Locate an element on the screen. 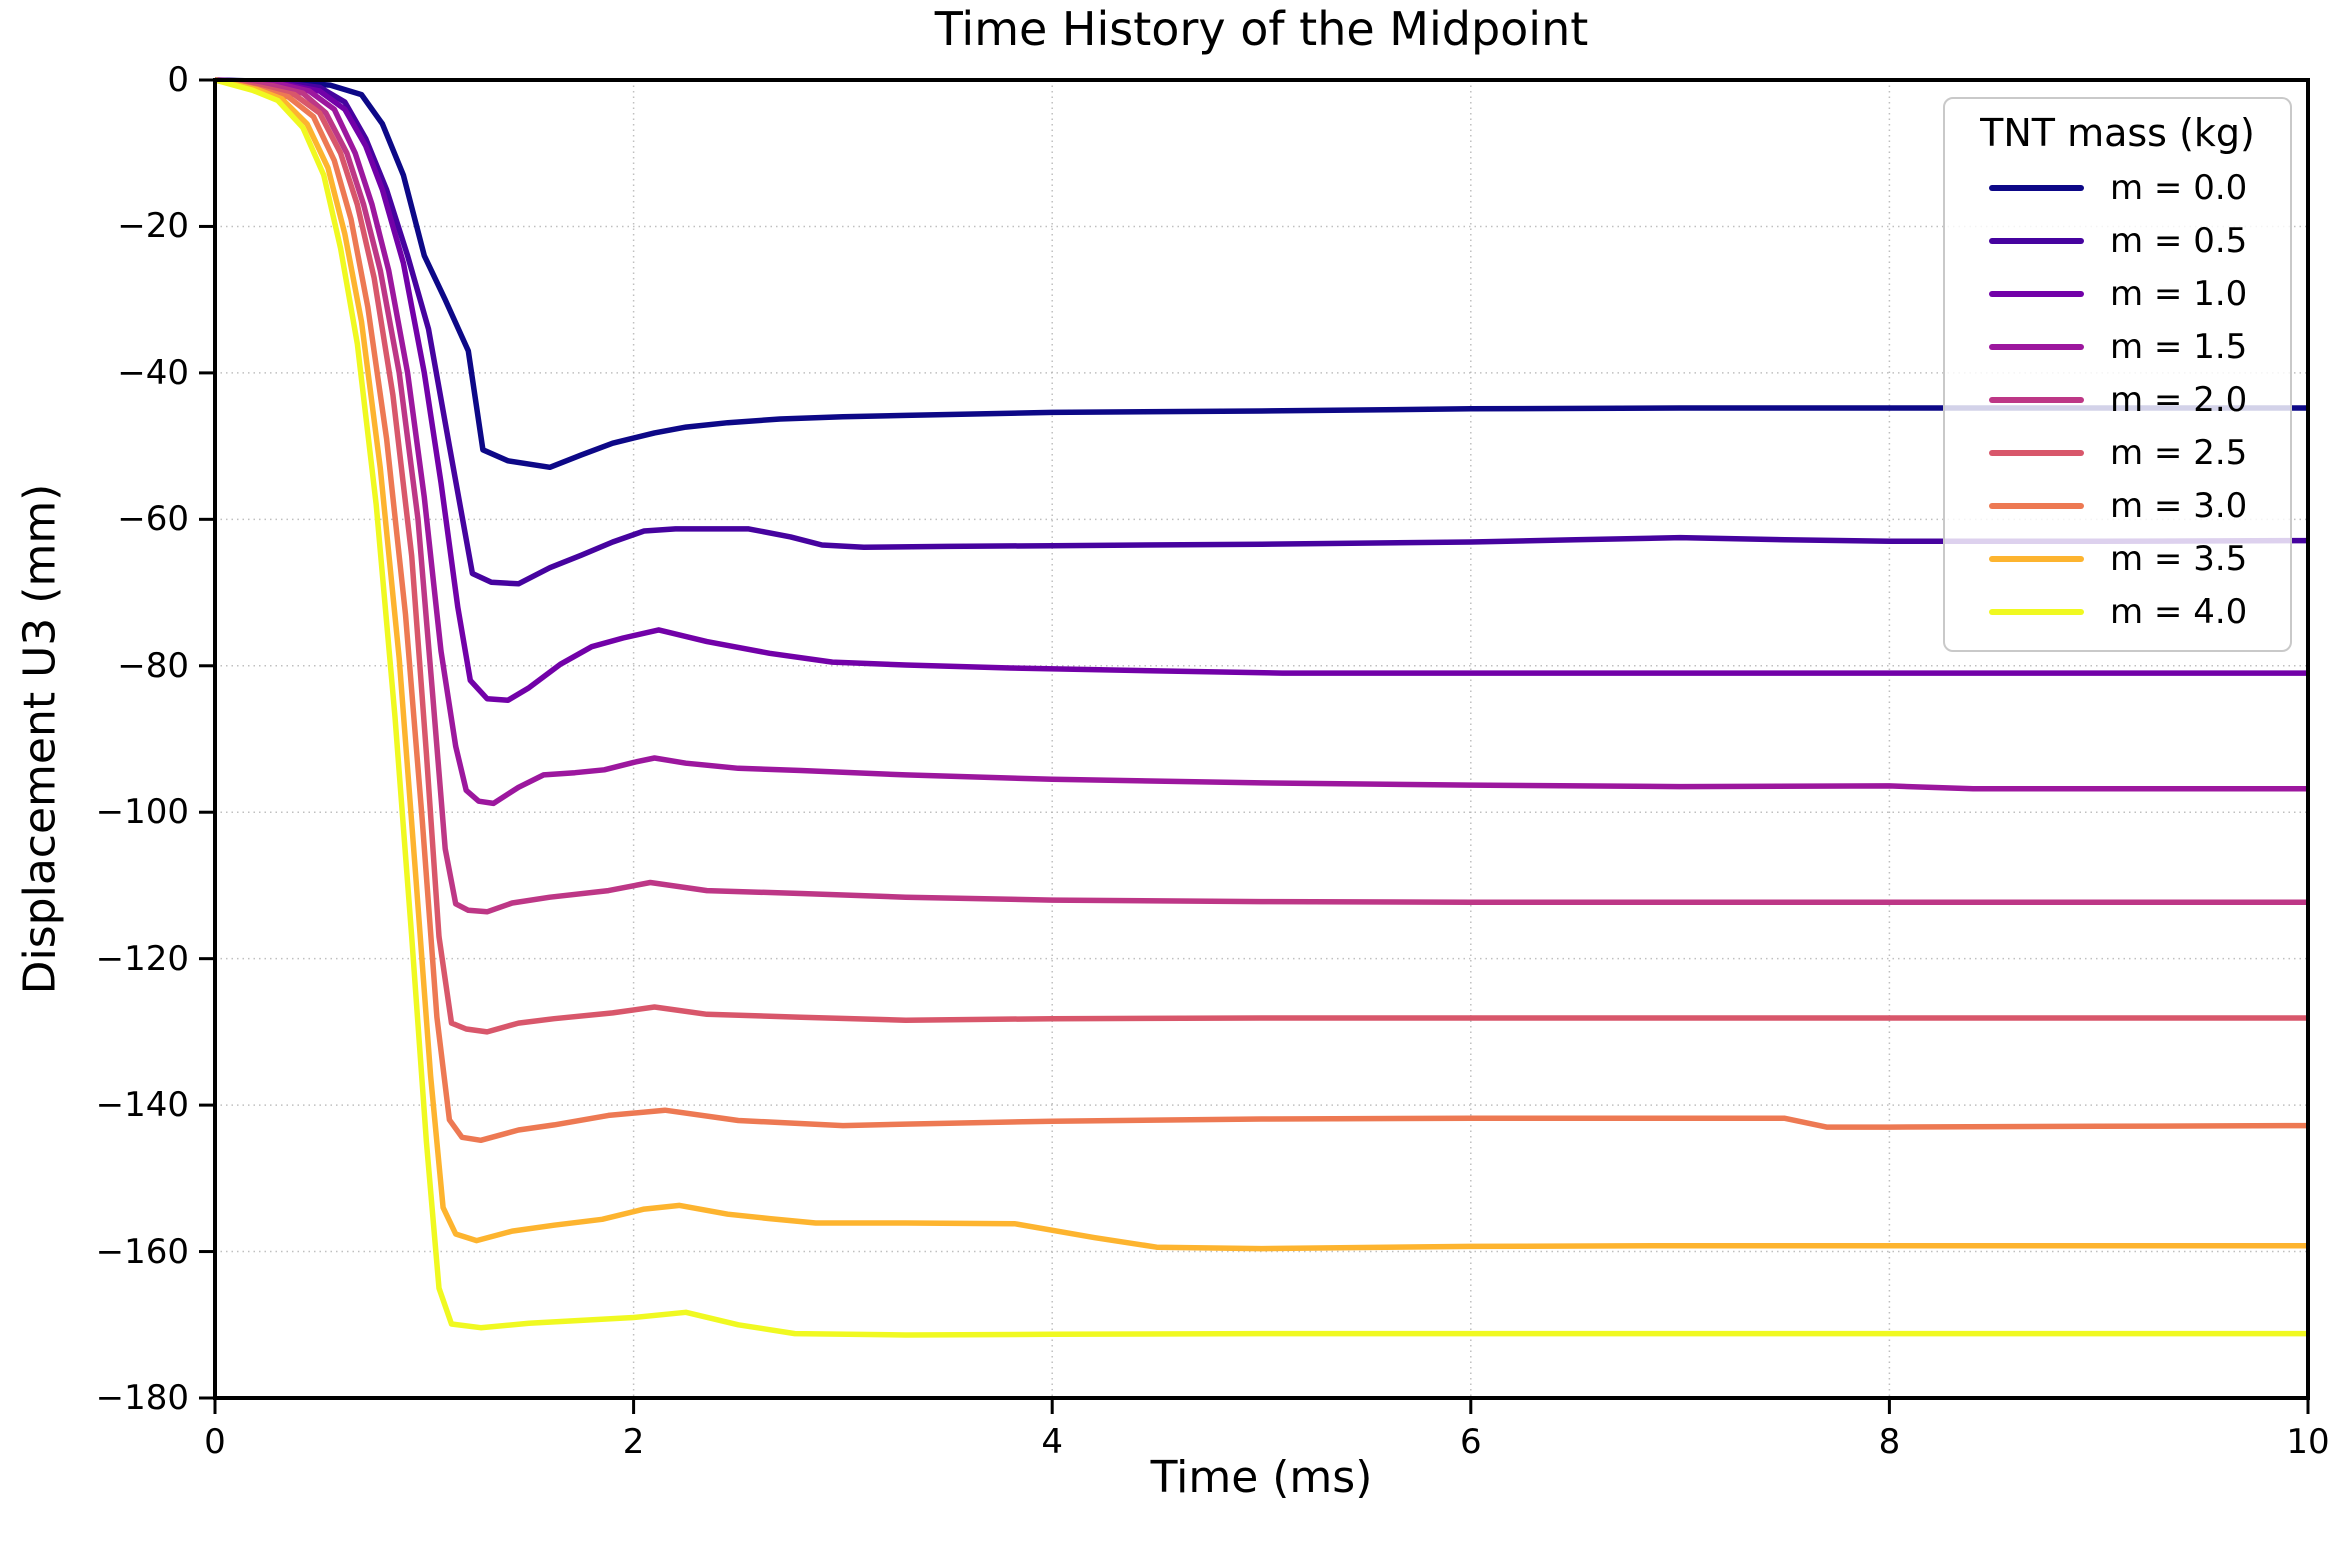  y-tick-label: −40 is located at coordinates (153, 372).